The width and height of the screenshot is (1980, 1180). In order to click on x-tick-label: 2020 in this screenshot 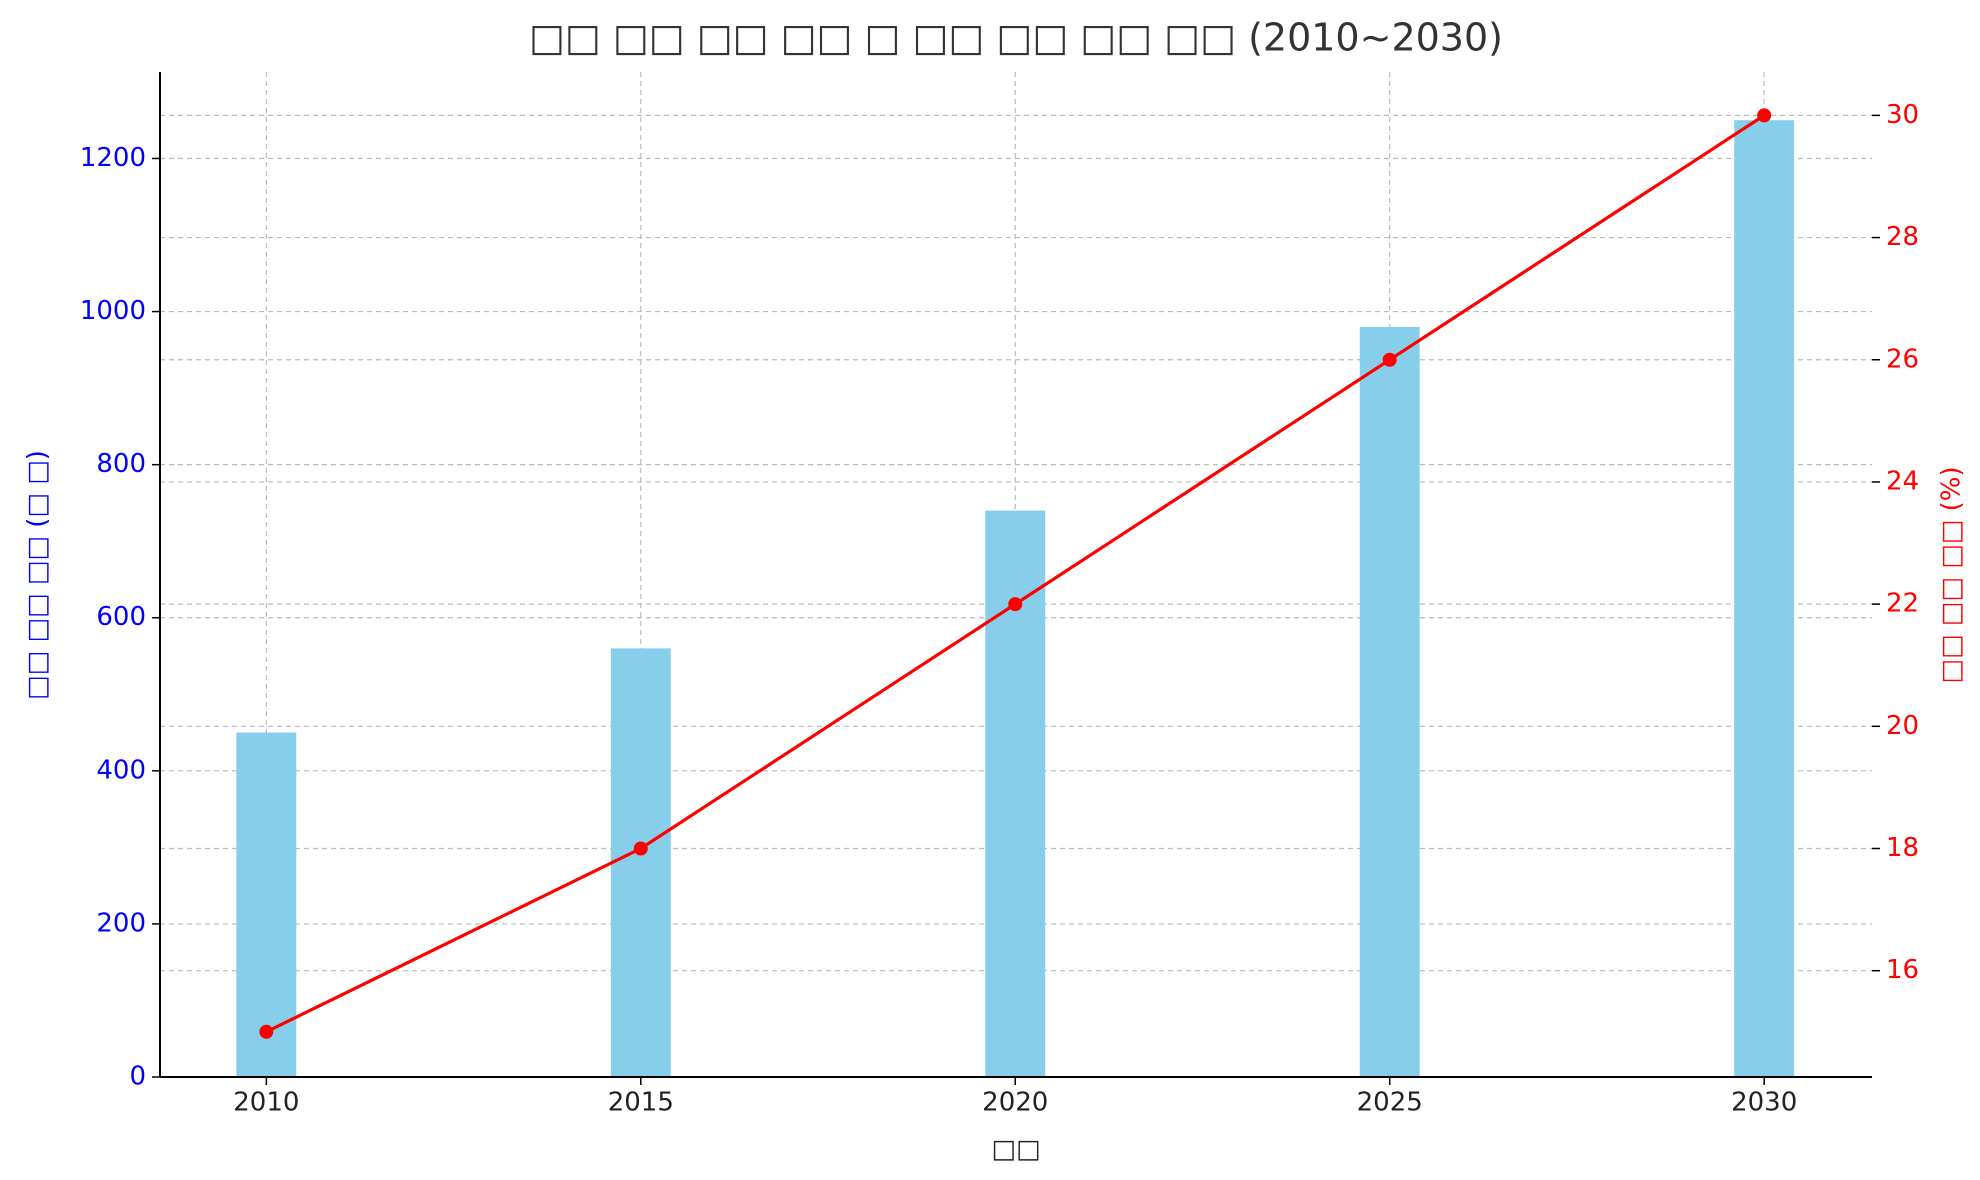, I will do `click(1015, 1103)`.